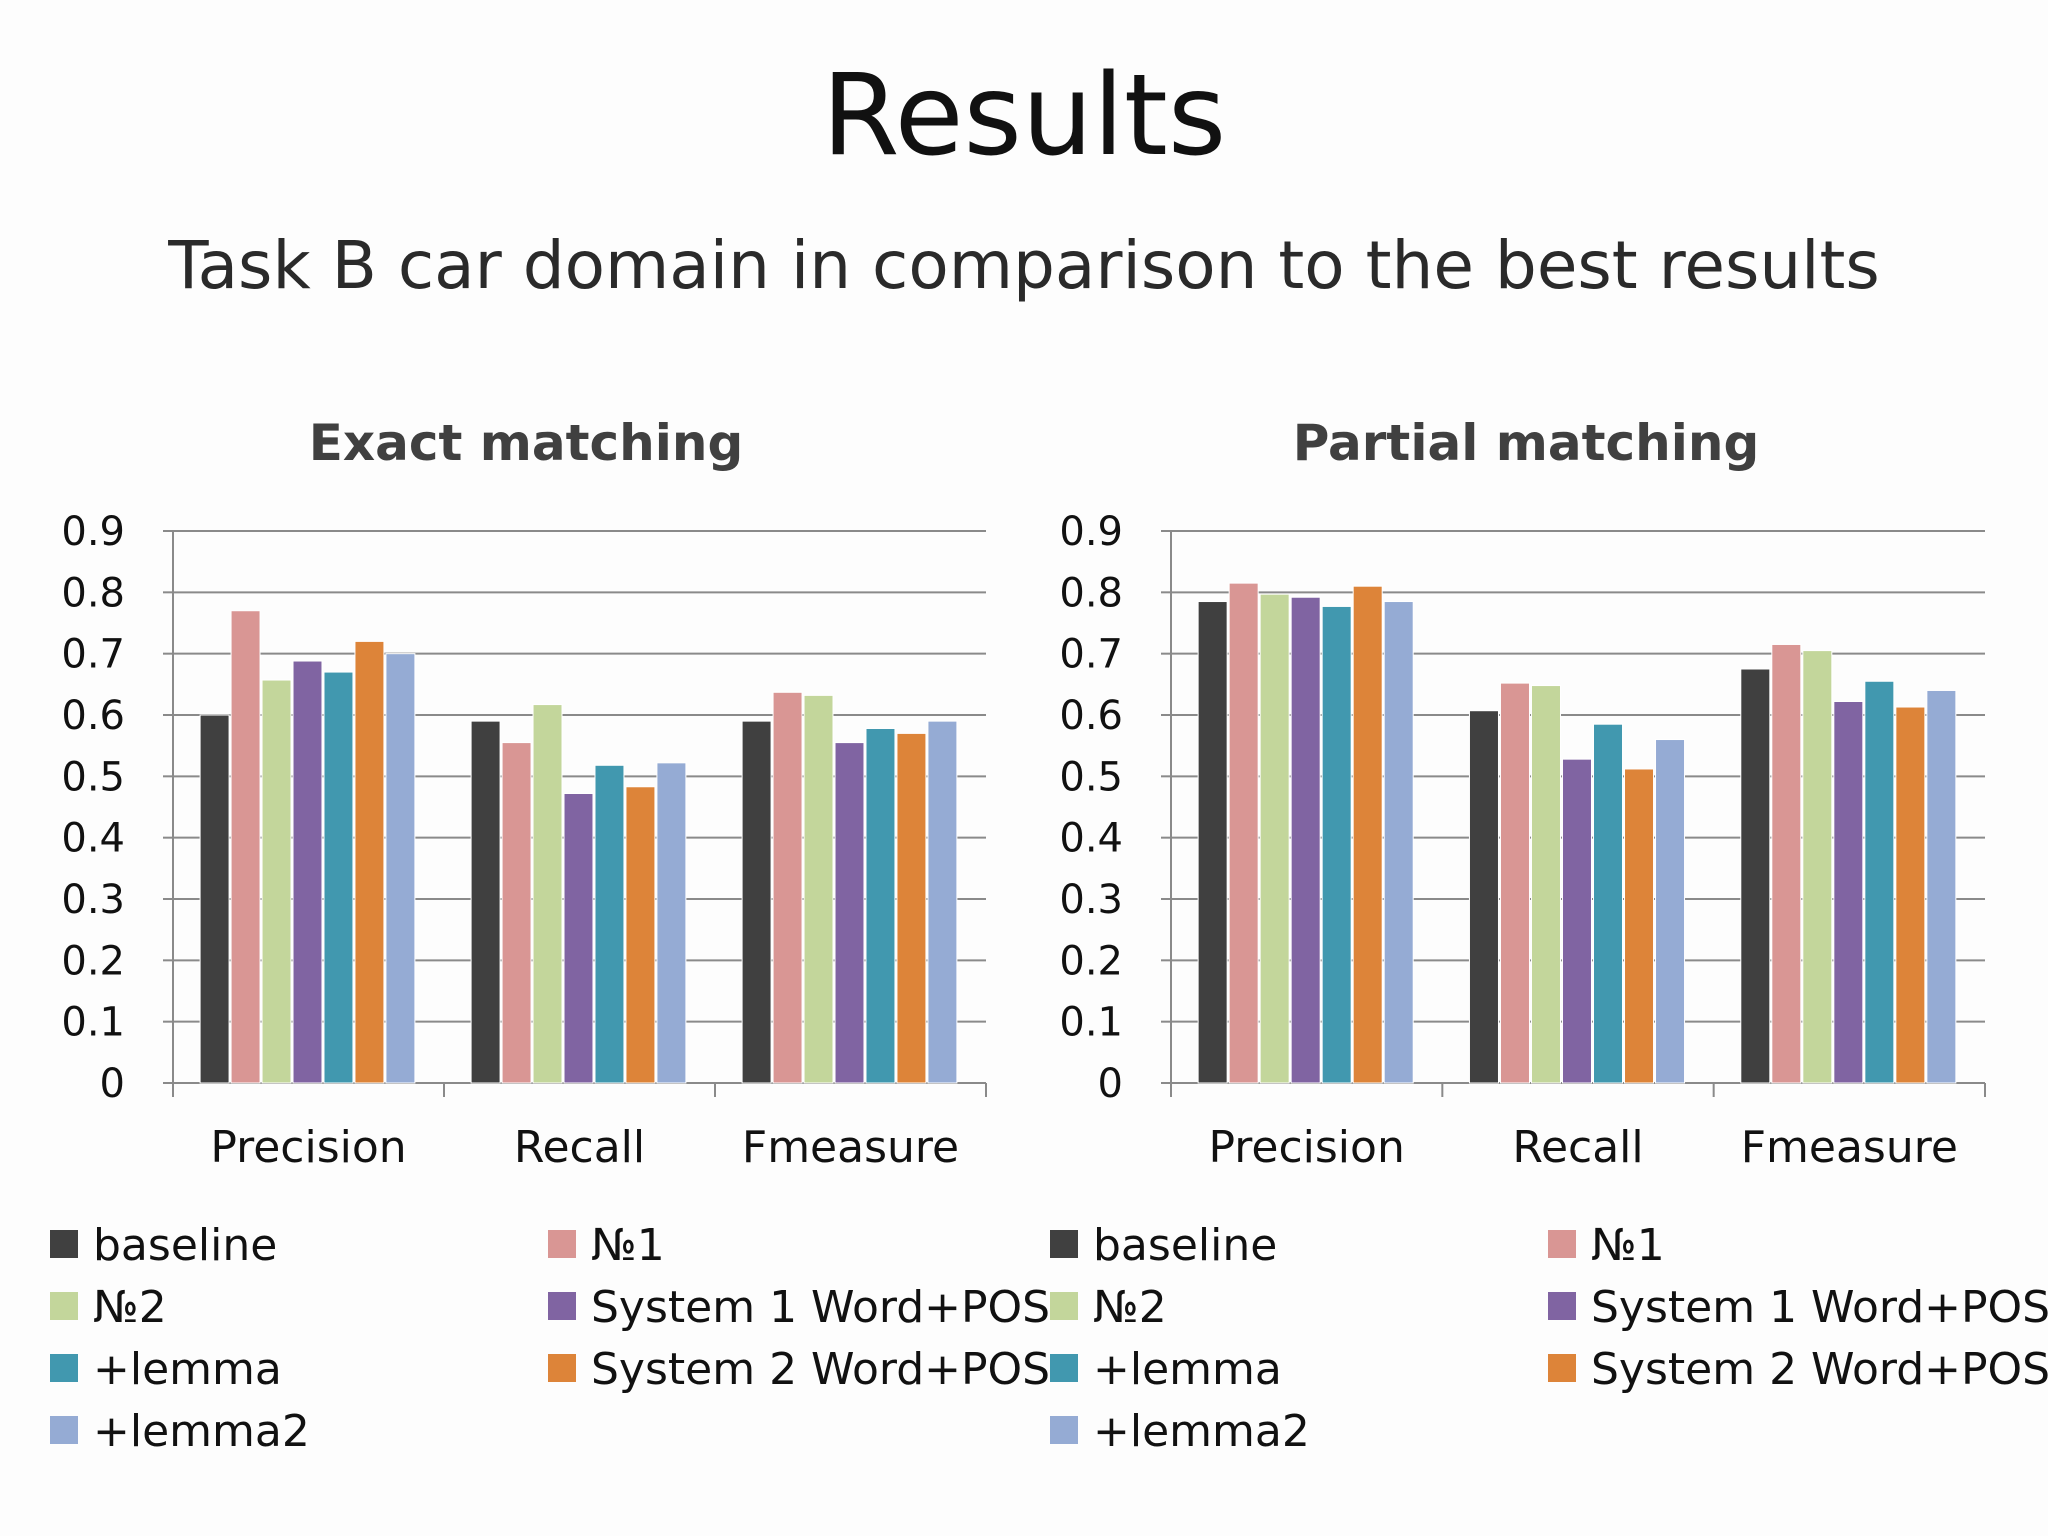 This screenshot has height=1536, width=2048. I want to click on chart-title: Exact matching, so click(526, 443).